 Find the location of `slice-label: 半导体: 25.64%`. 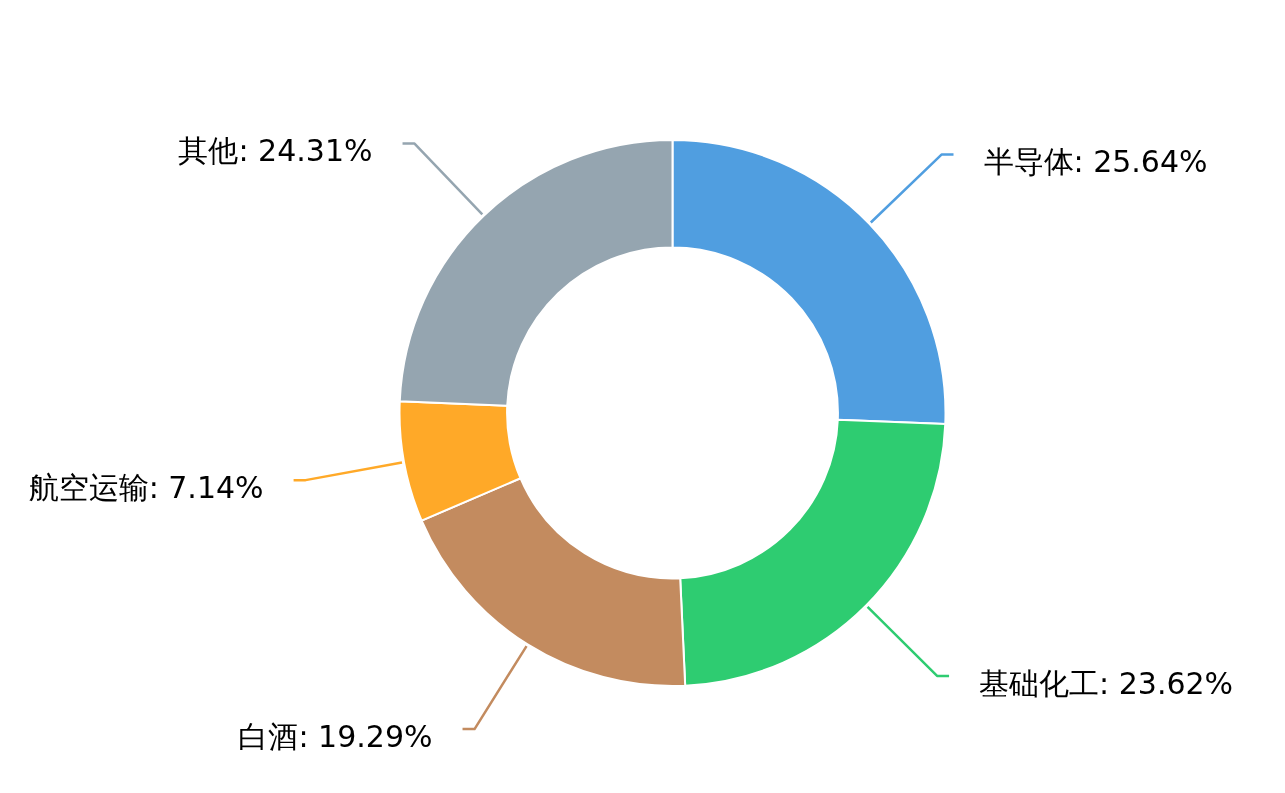

slice-label: 半导体: 25.64% is located at coordinates (1095, 162).